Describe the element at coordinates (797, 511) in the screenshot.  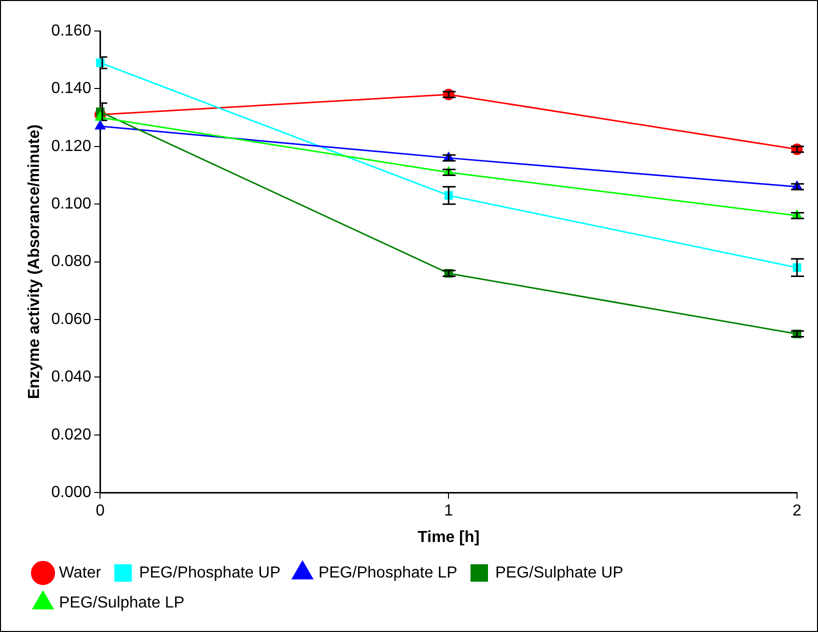
I see `x-tick-label: 2` at that location.